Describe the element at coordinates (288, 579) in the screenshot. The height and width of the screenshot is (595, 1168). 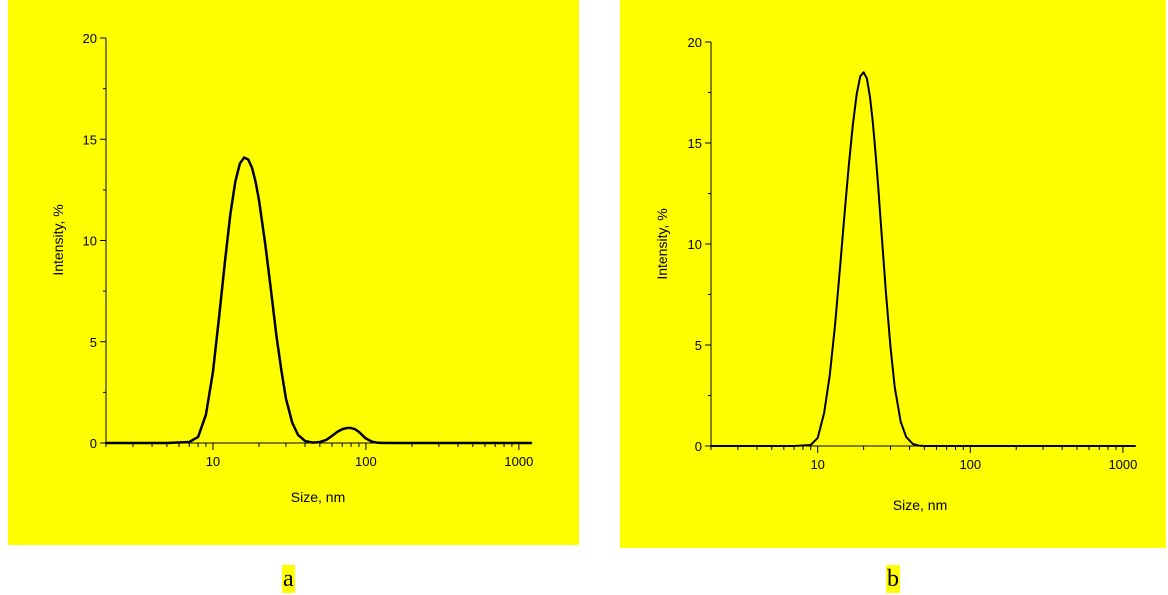
I see `panel-label-a: a` at that location.